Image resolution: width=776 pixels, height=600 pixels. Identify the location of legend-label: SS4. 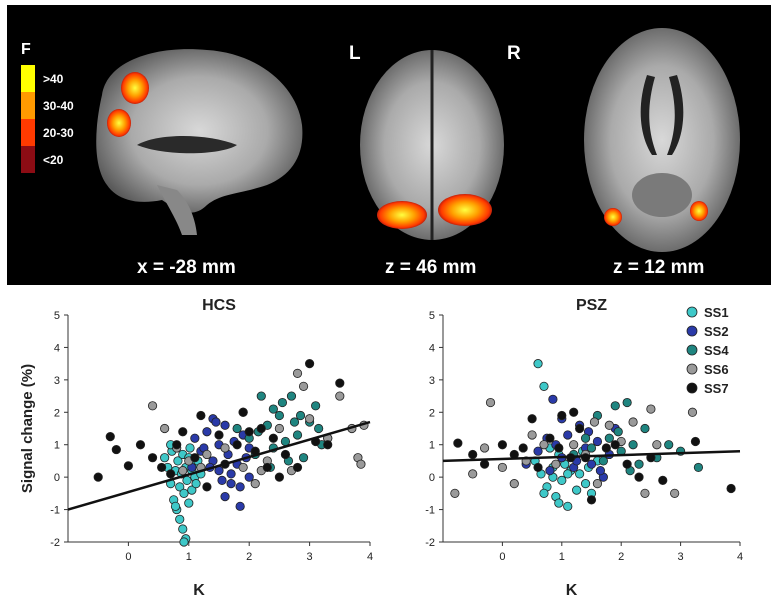
(716, 350).